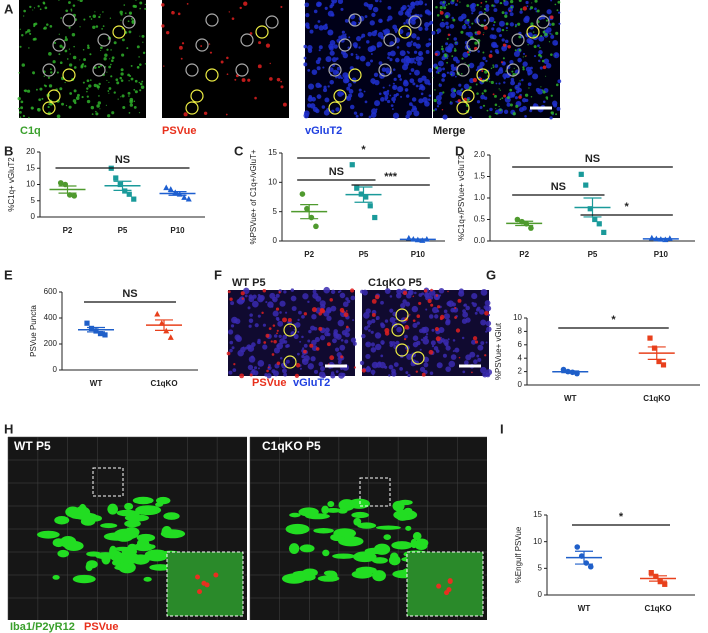 The height and width of the screenshot is (633, 708). Describe the element at coordinates (122, 160) in the screenshot. I see `significance-label: NS` at that location.